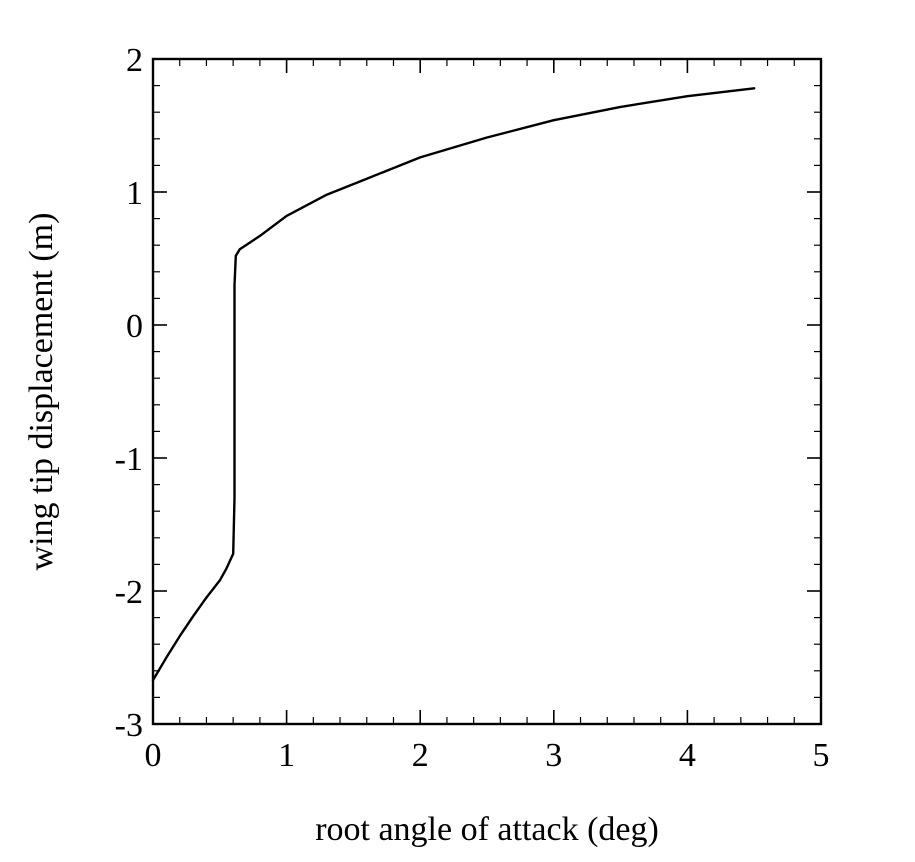 The image size is (915, 862). I want to click on x-tick-label: 3, so click(553, 755).